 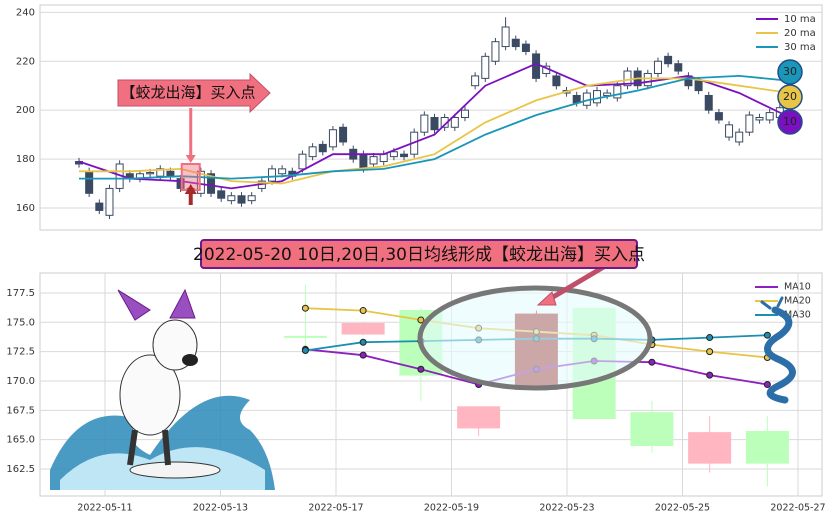 I want to click on y-tick-label: 165.0, so click(x=20, y=440).